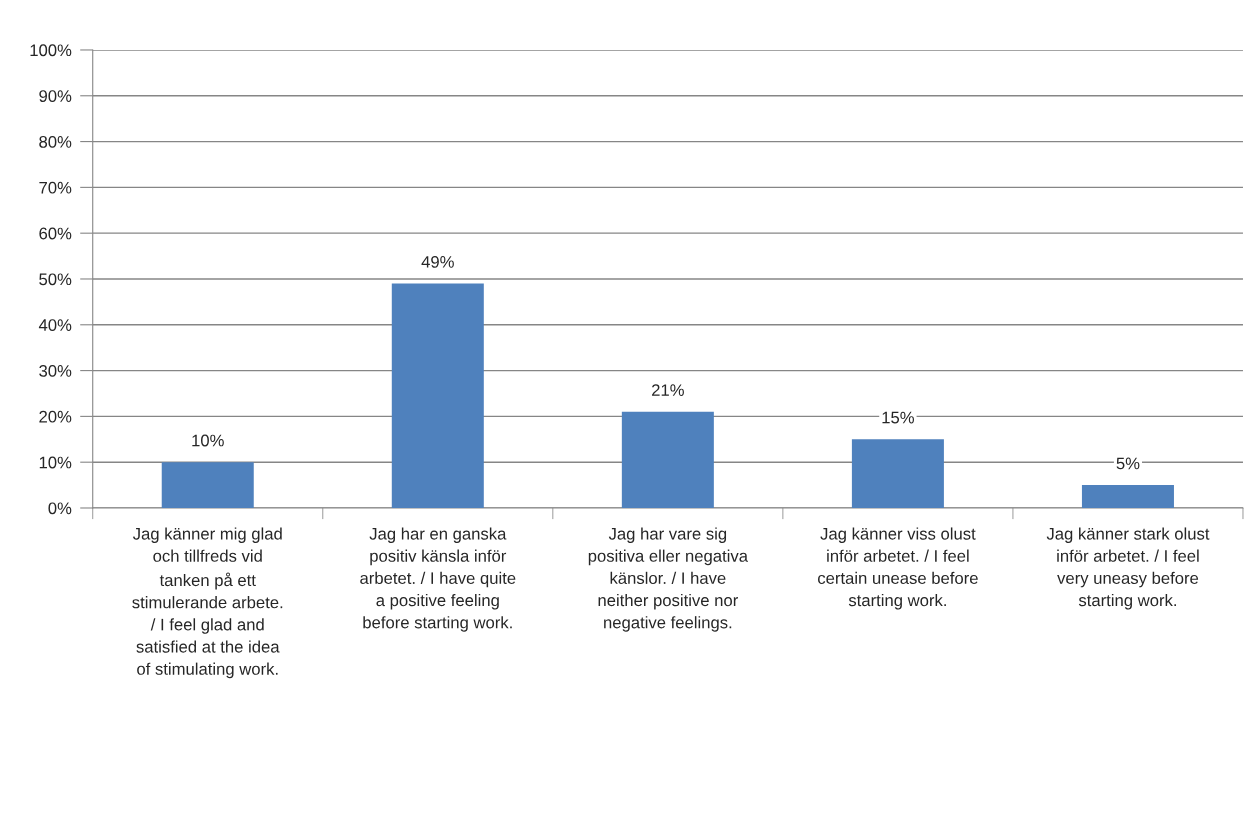 This screenshot has width=1253, height=826. What do you see at coordinates (898, 568) in the screenshot?
I see `x-tick-label: Jag känner viss olust inför arbetet. / I feel certain unease before starting work.` at bounding box center [898, 568].